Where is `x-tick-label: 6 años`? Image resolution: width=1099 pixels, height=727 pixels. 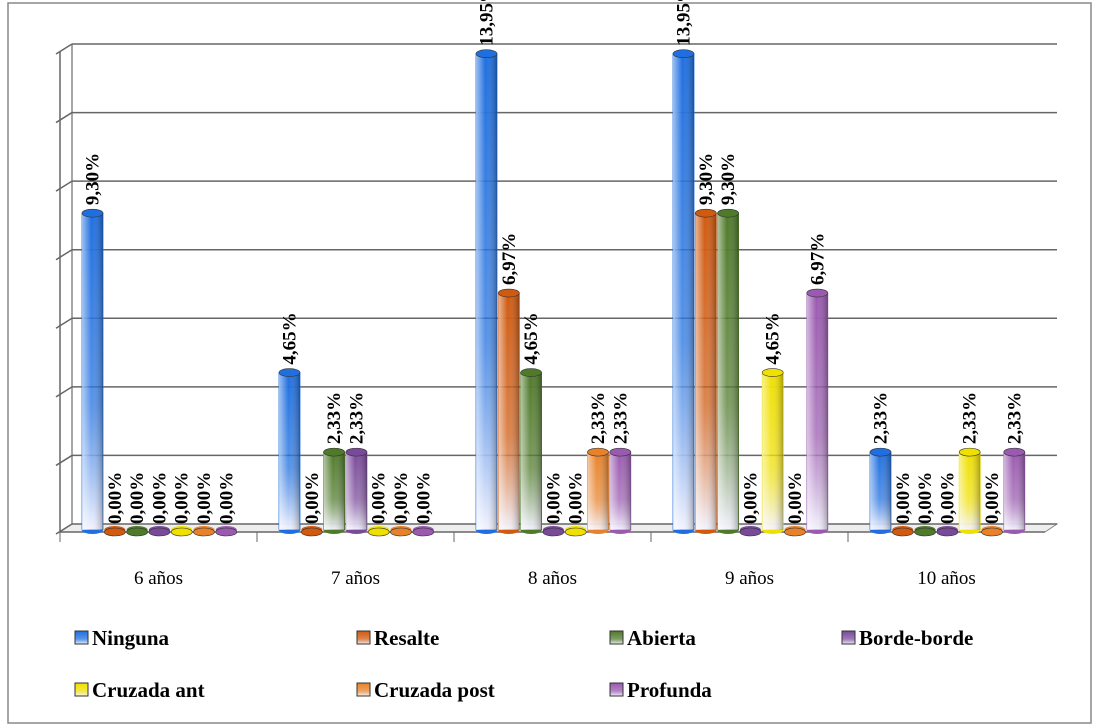
x-tick-label: 6 años is located at coordinates (158, 578).